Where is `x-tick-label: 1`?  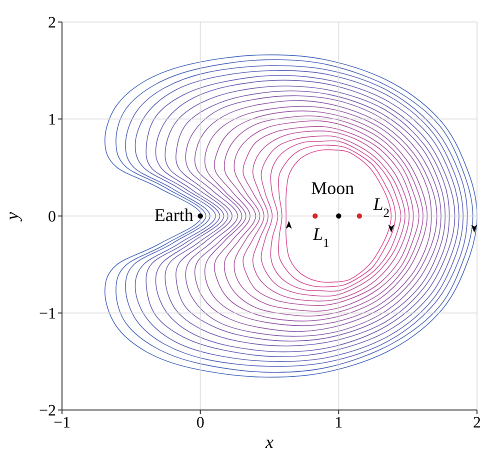
x-tick-label: 1 is located at coordinates (338, 423).